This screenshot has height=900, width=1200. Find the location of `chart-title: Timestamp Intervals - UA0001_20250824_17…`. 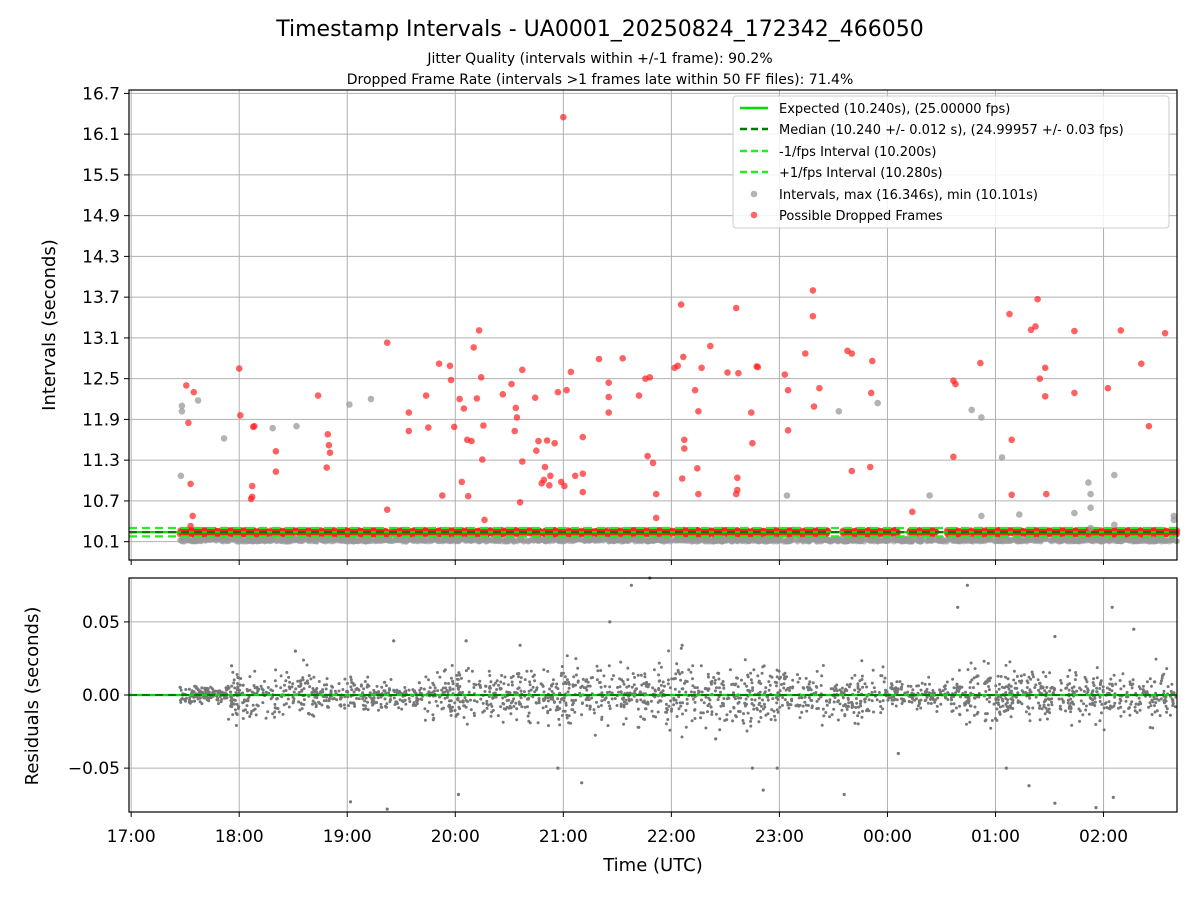

chart-title: Timestamp Intervals - UA0001_20250824_17… is located at coordinates (599, 29).